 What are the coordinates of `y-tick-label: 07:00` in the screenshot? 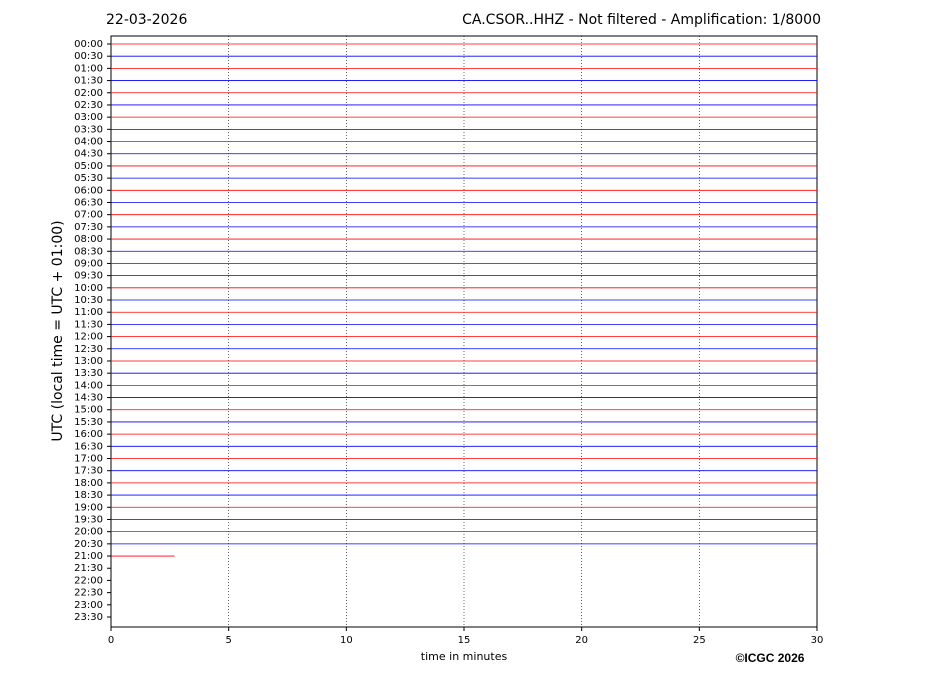 It's located at (88, 215).